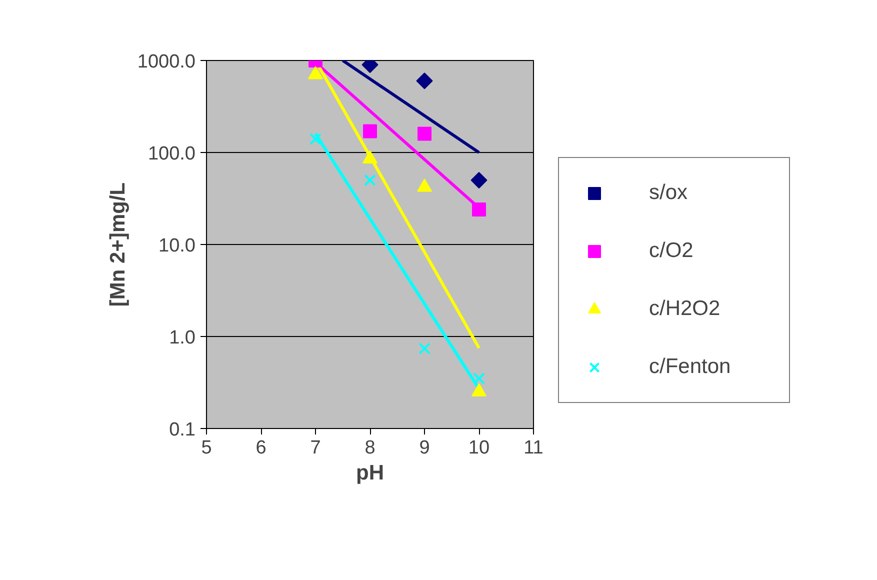 Image resolution: width=877 pixels, height=580 pixels. What do you see at coordinates (370, 473) in the screenshot?
I see `x-axis-title: pH` at bounding box center [370, 473].